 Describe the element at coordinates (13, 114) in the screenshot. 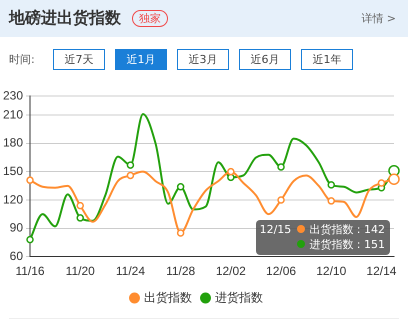

I see `y-tick-label: 210` at that location.